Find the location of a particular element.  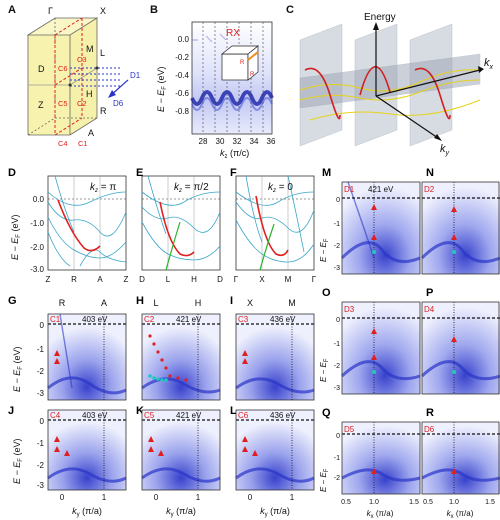

panel-label: J is located at coordinates (11, 411).